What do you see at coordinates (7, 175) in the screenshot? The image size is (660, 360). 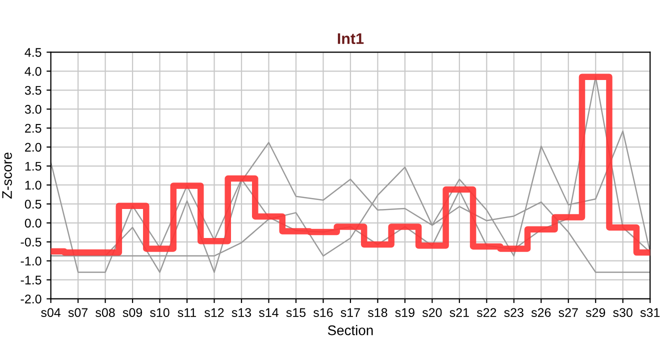 I see `y-axis-title: Z-score` at bounding box center [7, 175].